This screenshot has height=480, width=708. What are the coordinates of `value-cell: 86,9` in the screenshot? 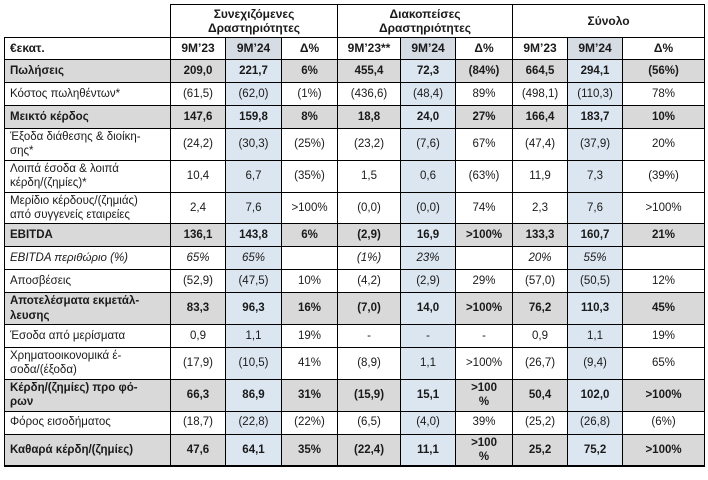 It's located at (253, 395).